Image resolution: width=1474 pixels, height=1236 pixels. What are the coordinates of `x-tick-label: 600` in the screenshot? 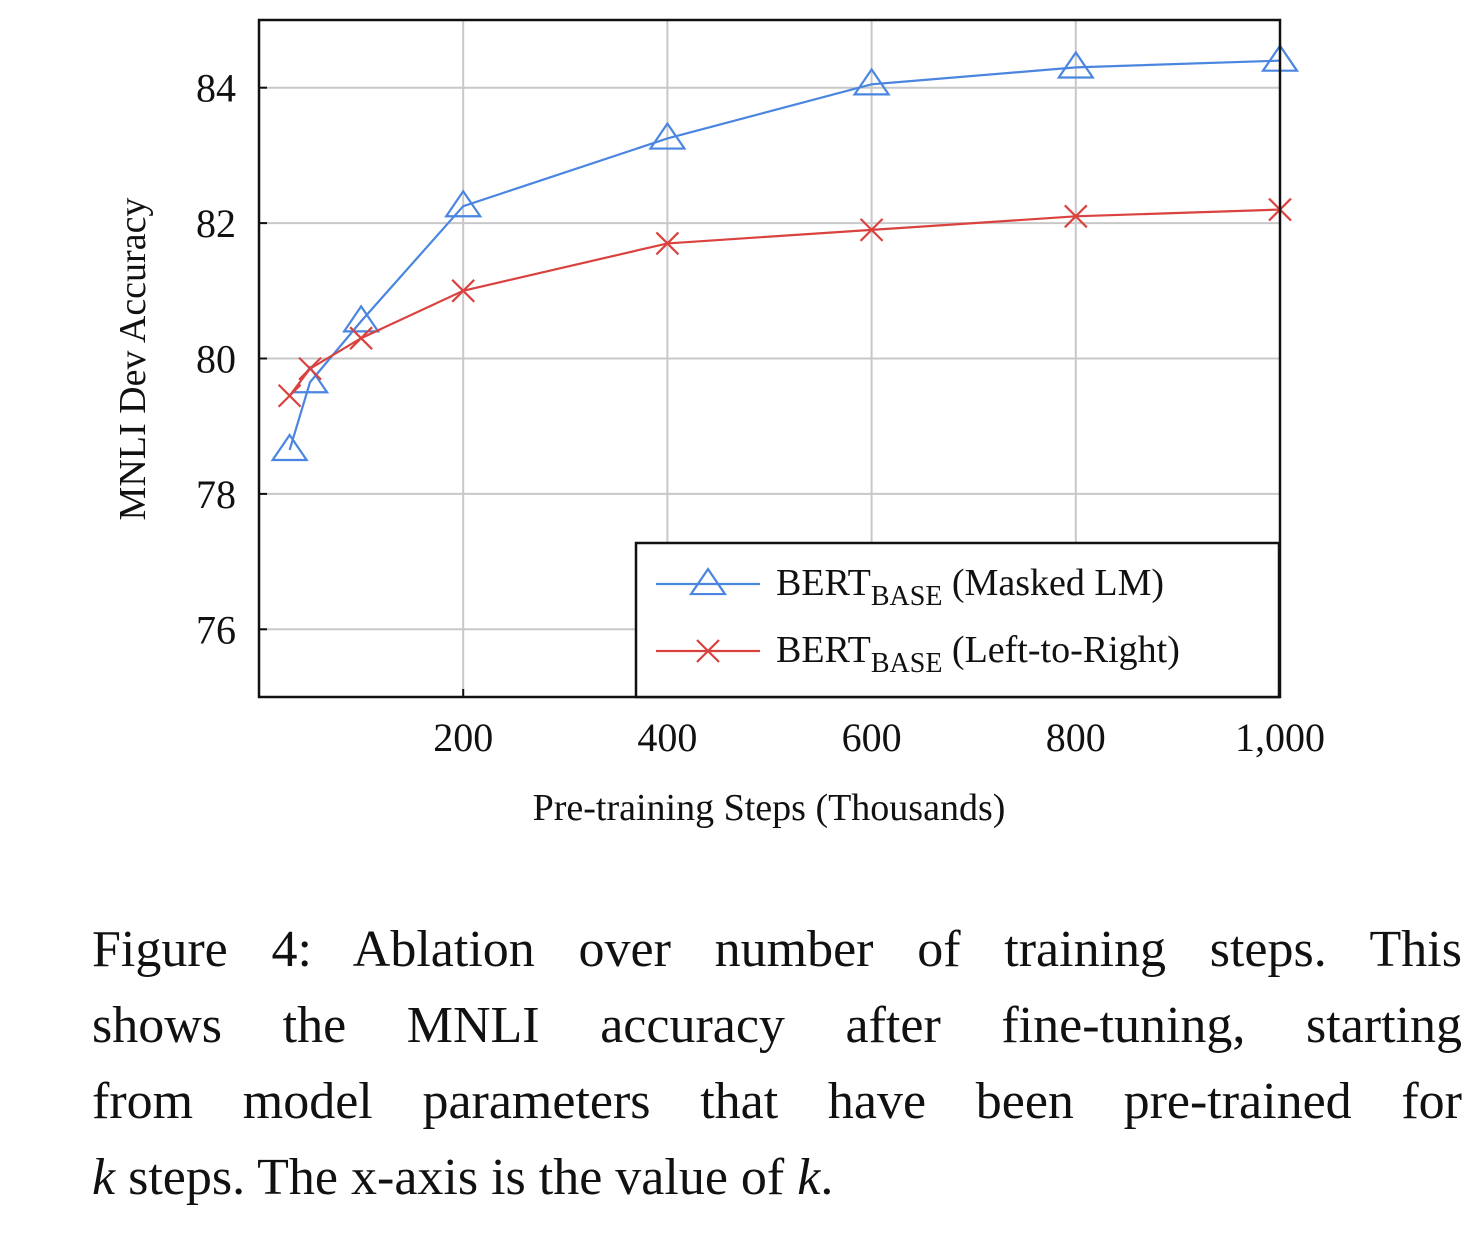 It's located at (872, 737).